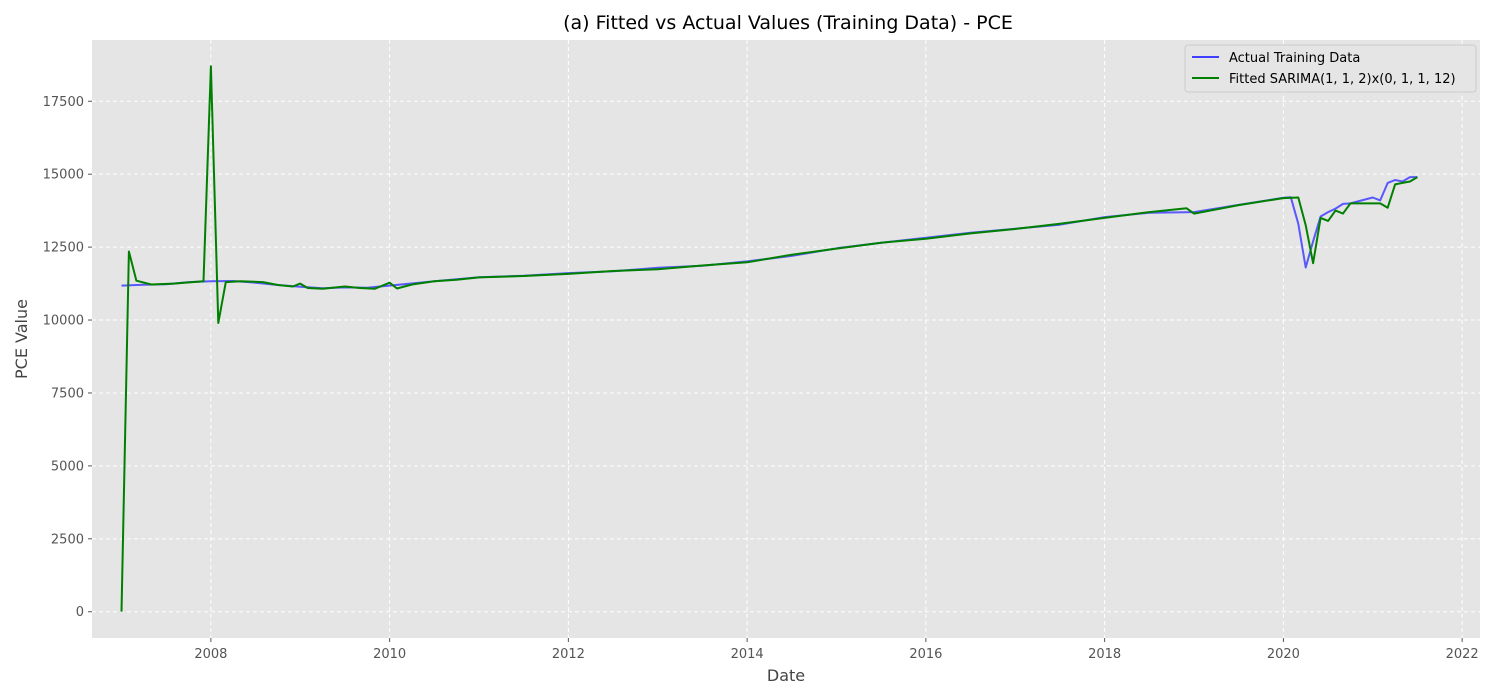 Image resolution: width=1500 pixels, height=700 pixels. What do you see at coordinates (63, 248) in the screenshot?
I see `y-tick-label: 12500` at bounding box center [63, 248].